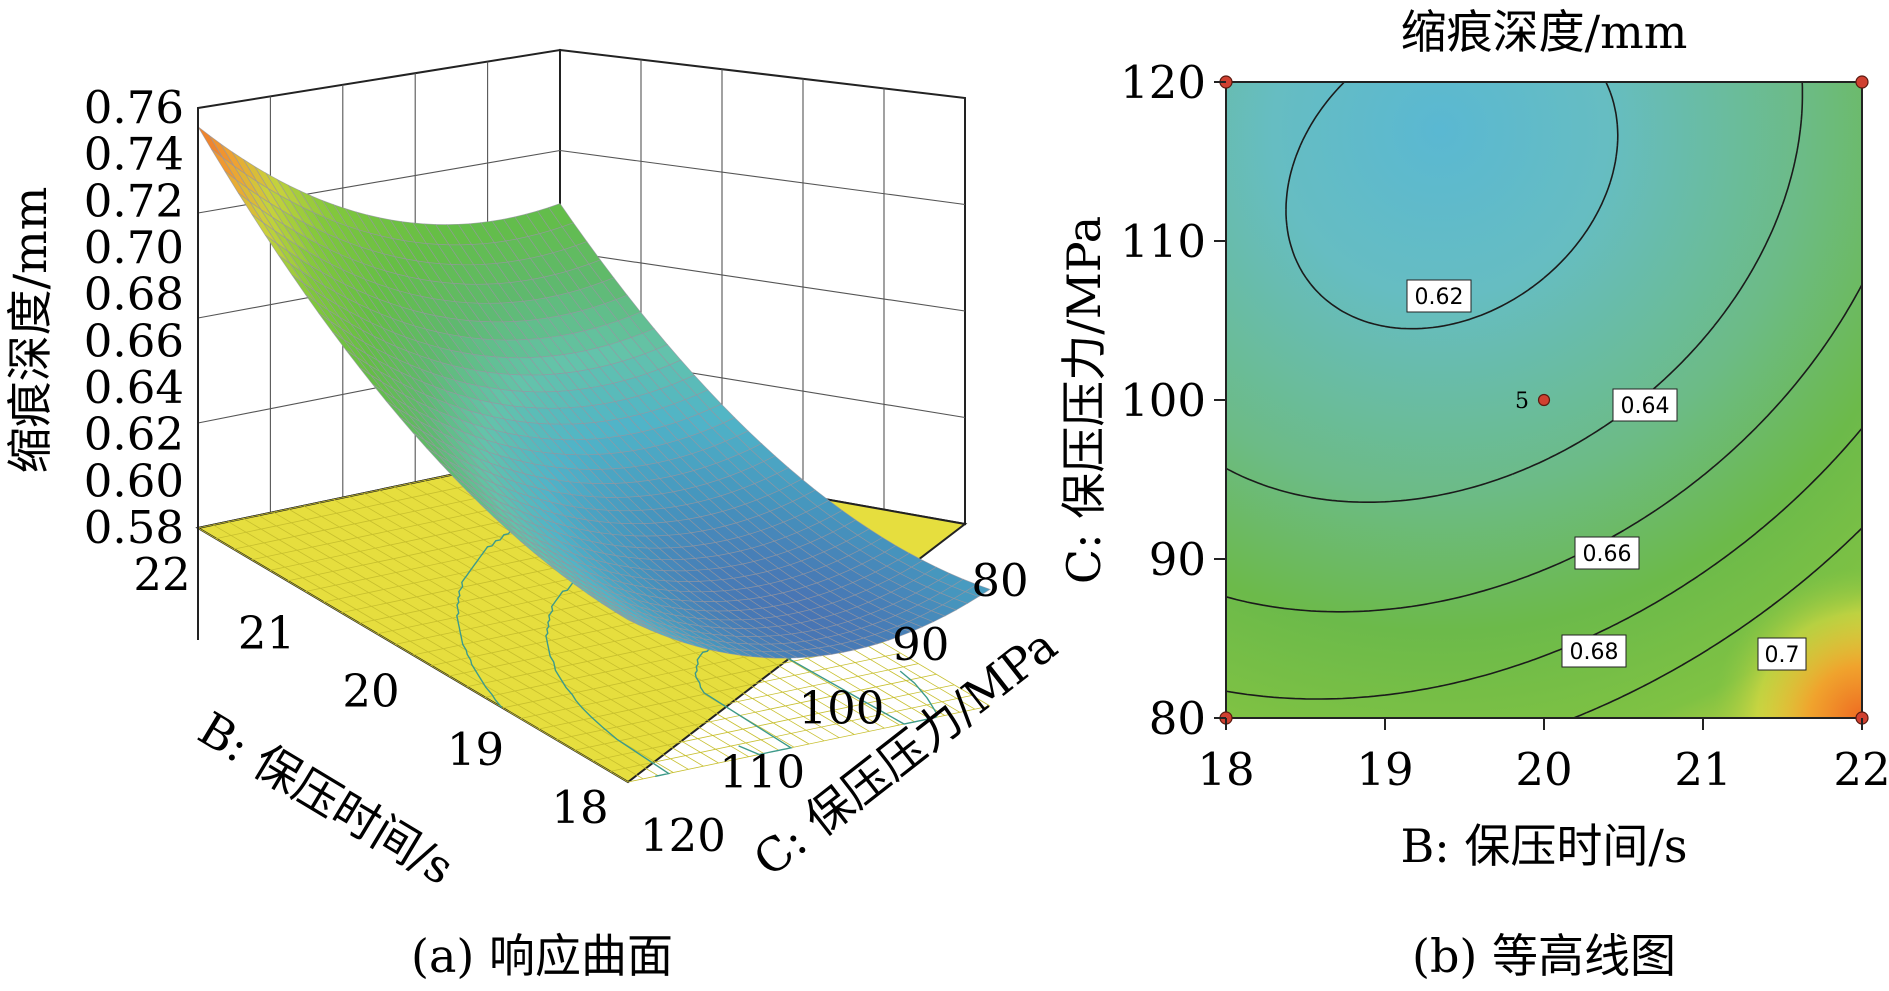 This screenshot has width=1889, height=991. I want to click on z-tick-label: 0.70, so click(134, 247).